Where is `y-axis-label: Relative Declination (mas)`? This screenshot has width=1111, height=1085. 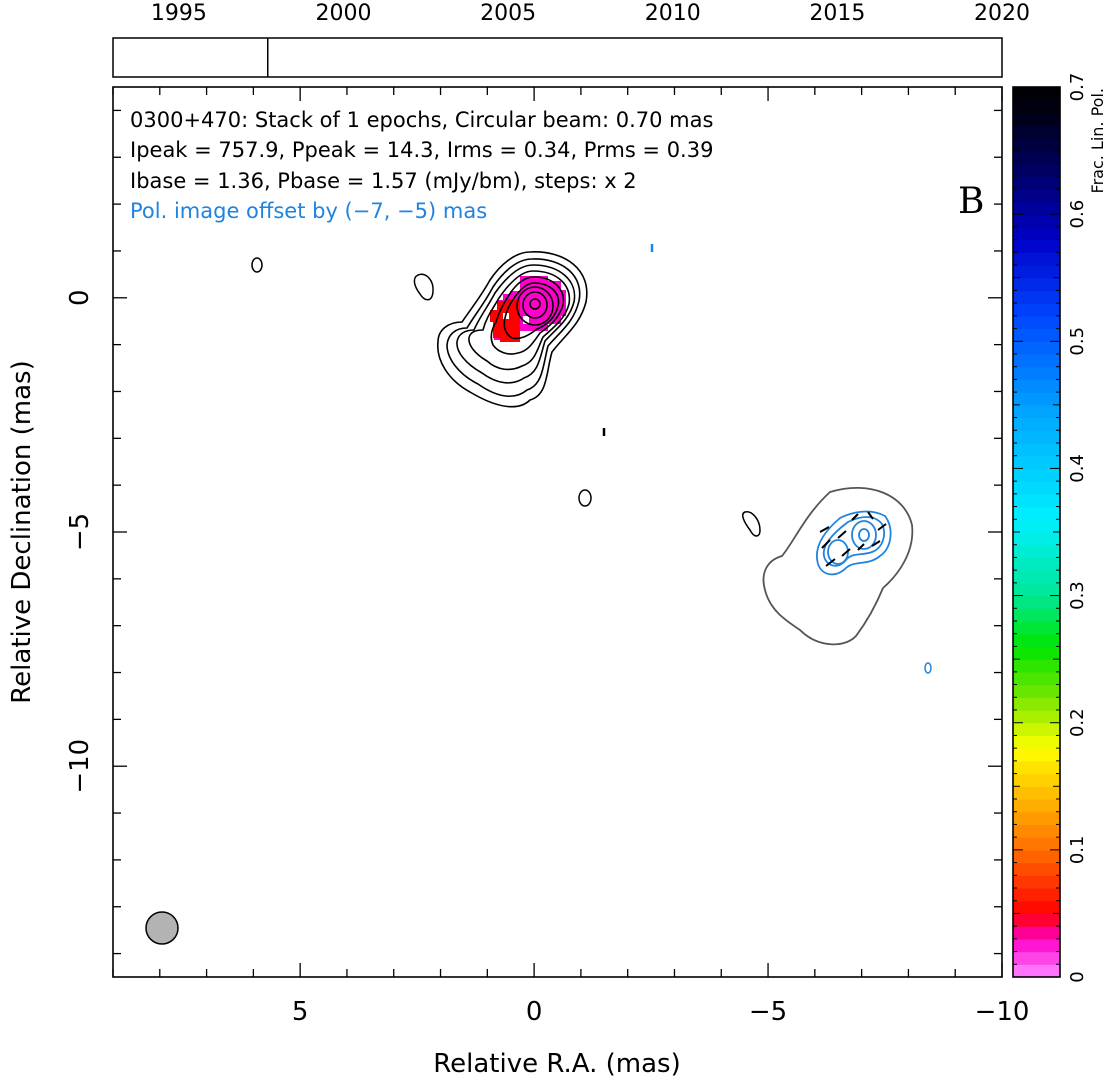
y-axis-label: Relative Declination (mas) is located at coordinates (22, 531).